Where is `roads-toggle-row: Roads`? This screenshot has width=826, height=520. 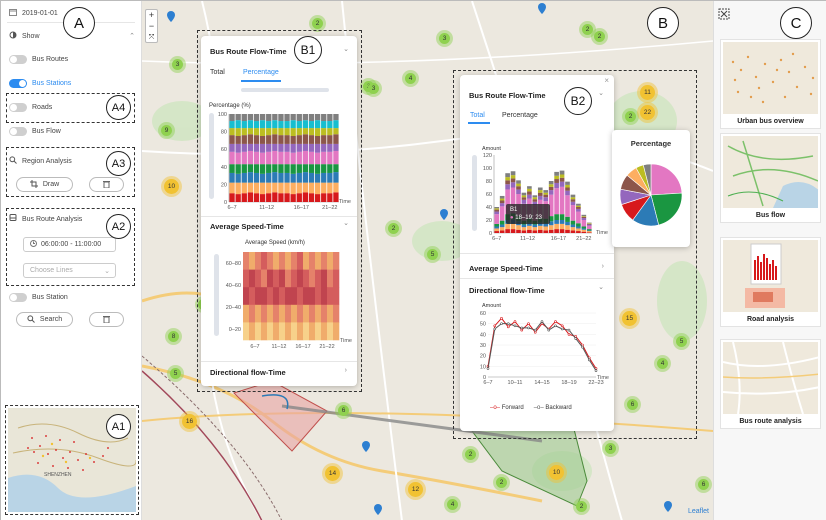
roads-toggle-row: Roads is located at coordinates (30, 107).